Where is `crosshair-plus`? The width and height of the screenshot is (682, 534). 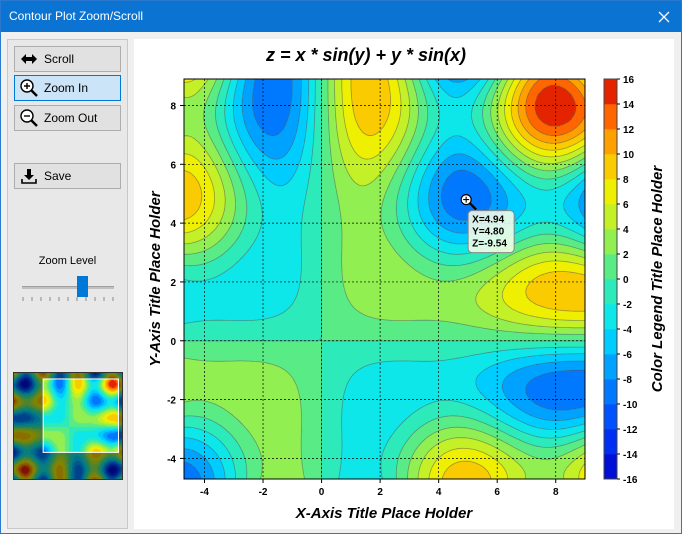
crosshair-plus is located at coordinates (466, 199).